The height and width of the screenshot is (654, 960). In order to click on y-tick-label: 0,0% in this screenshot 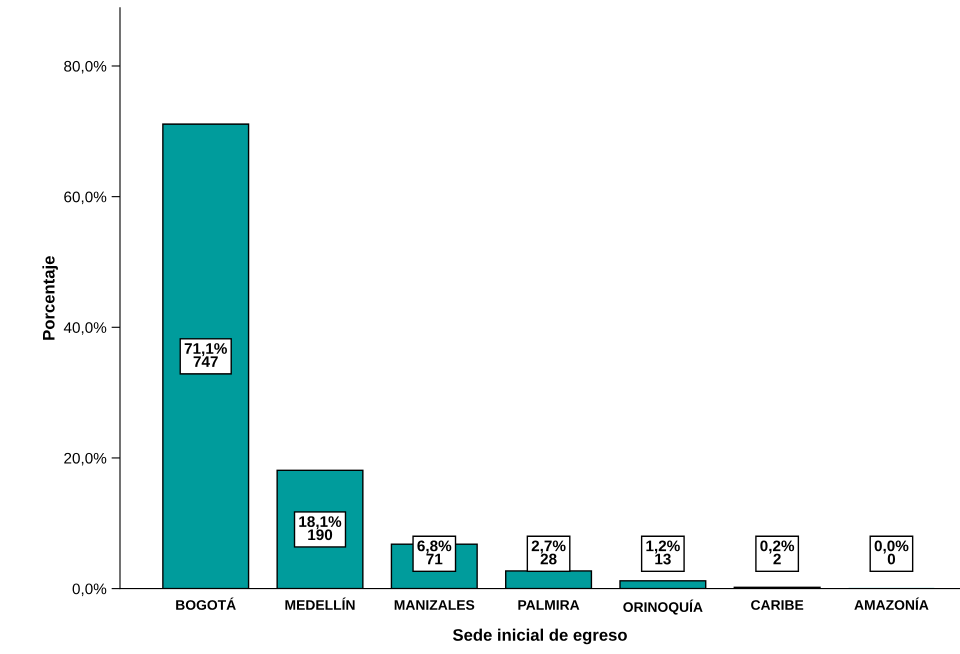, I will do `click(89, 589)`.